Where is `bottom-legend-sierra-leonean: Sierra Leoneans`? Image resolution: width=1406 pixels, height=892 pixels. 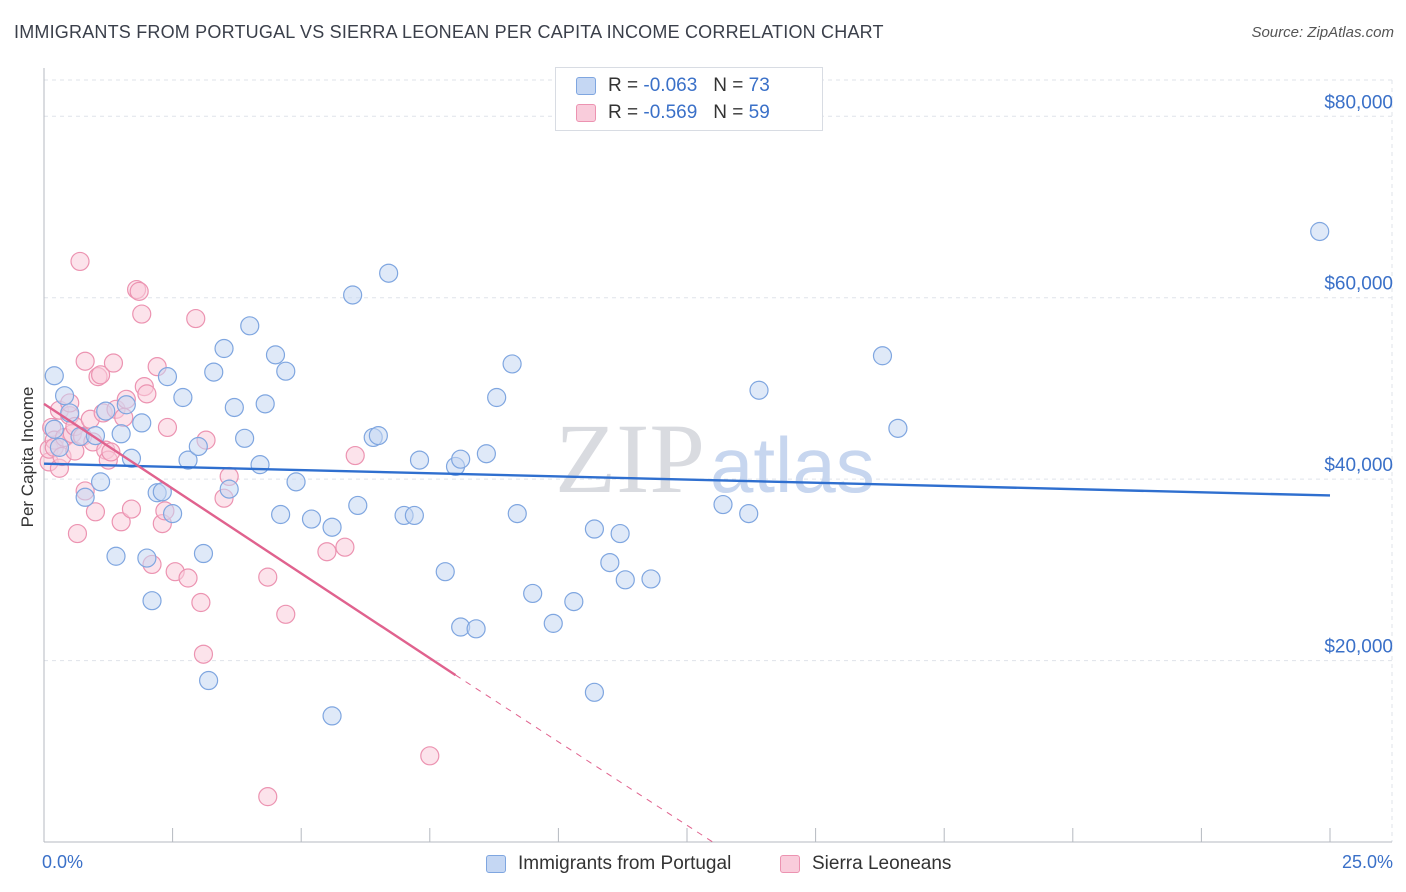
bottom-legend-sierra-leonean: Sierra Leoneans is located at coordinates (865, 864).